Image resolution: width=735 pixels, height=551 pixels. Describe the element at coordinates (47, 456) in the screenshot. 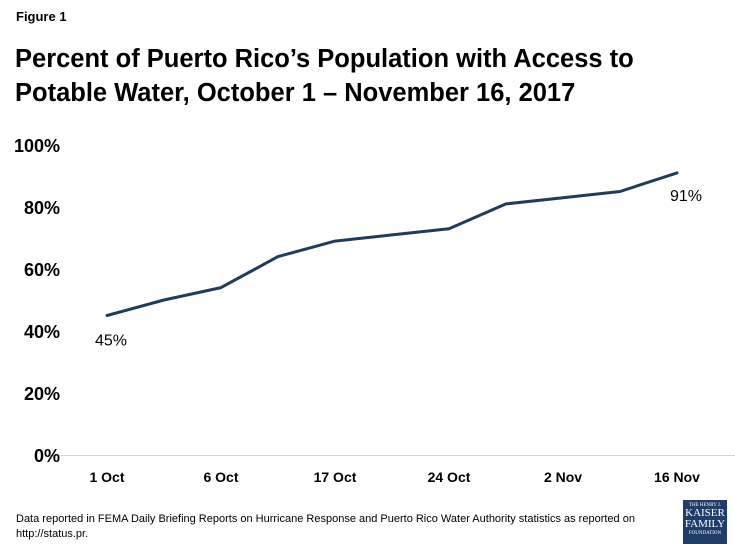

I see `y-tick-label: 0%` at that location.